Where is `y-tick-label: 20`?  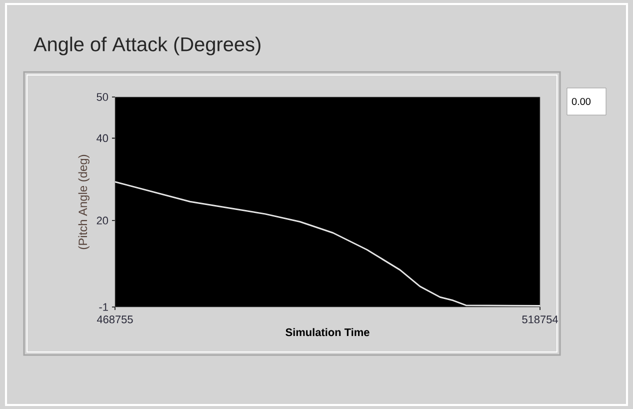
y-tick-label: 20 is located at coordinates (102, 220).